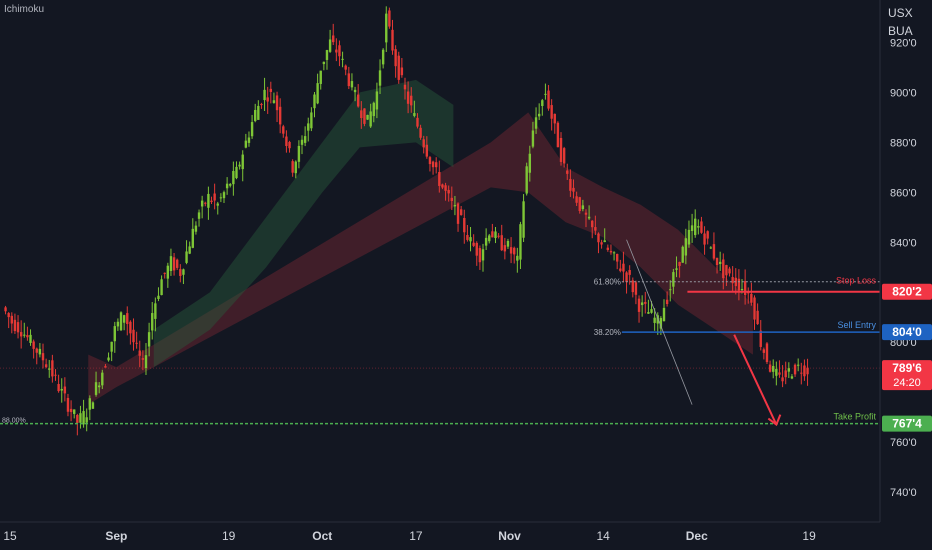 This screenshot has height=550, width=932. I want to click on y-tick-label: 920'0, so click(903, 43).